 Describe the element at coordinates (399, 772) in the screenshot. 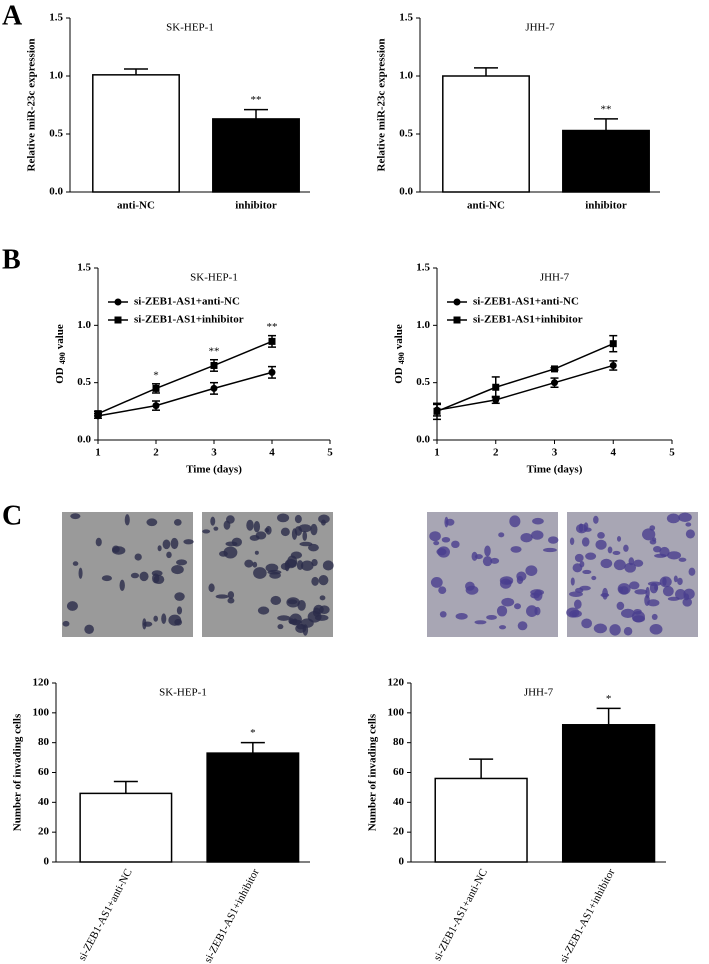

I see `y-tick-label: 60` at that location.